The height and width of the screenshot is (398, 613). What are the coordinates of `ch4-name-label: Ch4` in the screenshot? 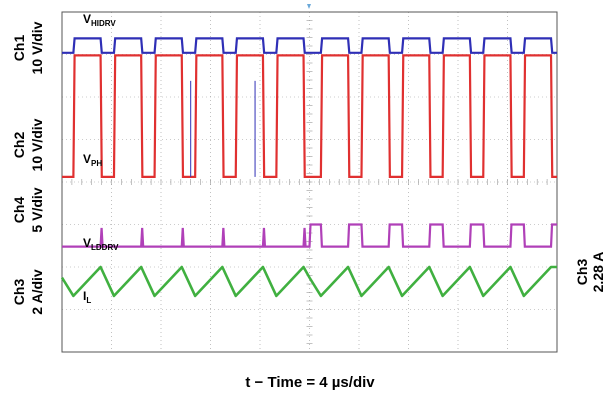 It's located at (19, 210).